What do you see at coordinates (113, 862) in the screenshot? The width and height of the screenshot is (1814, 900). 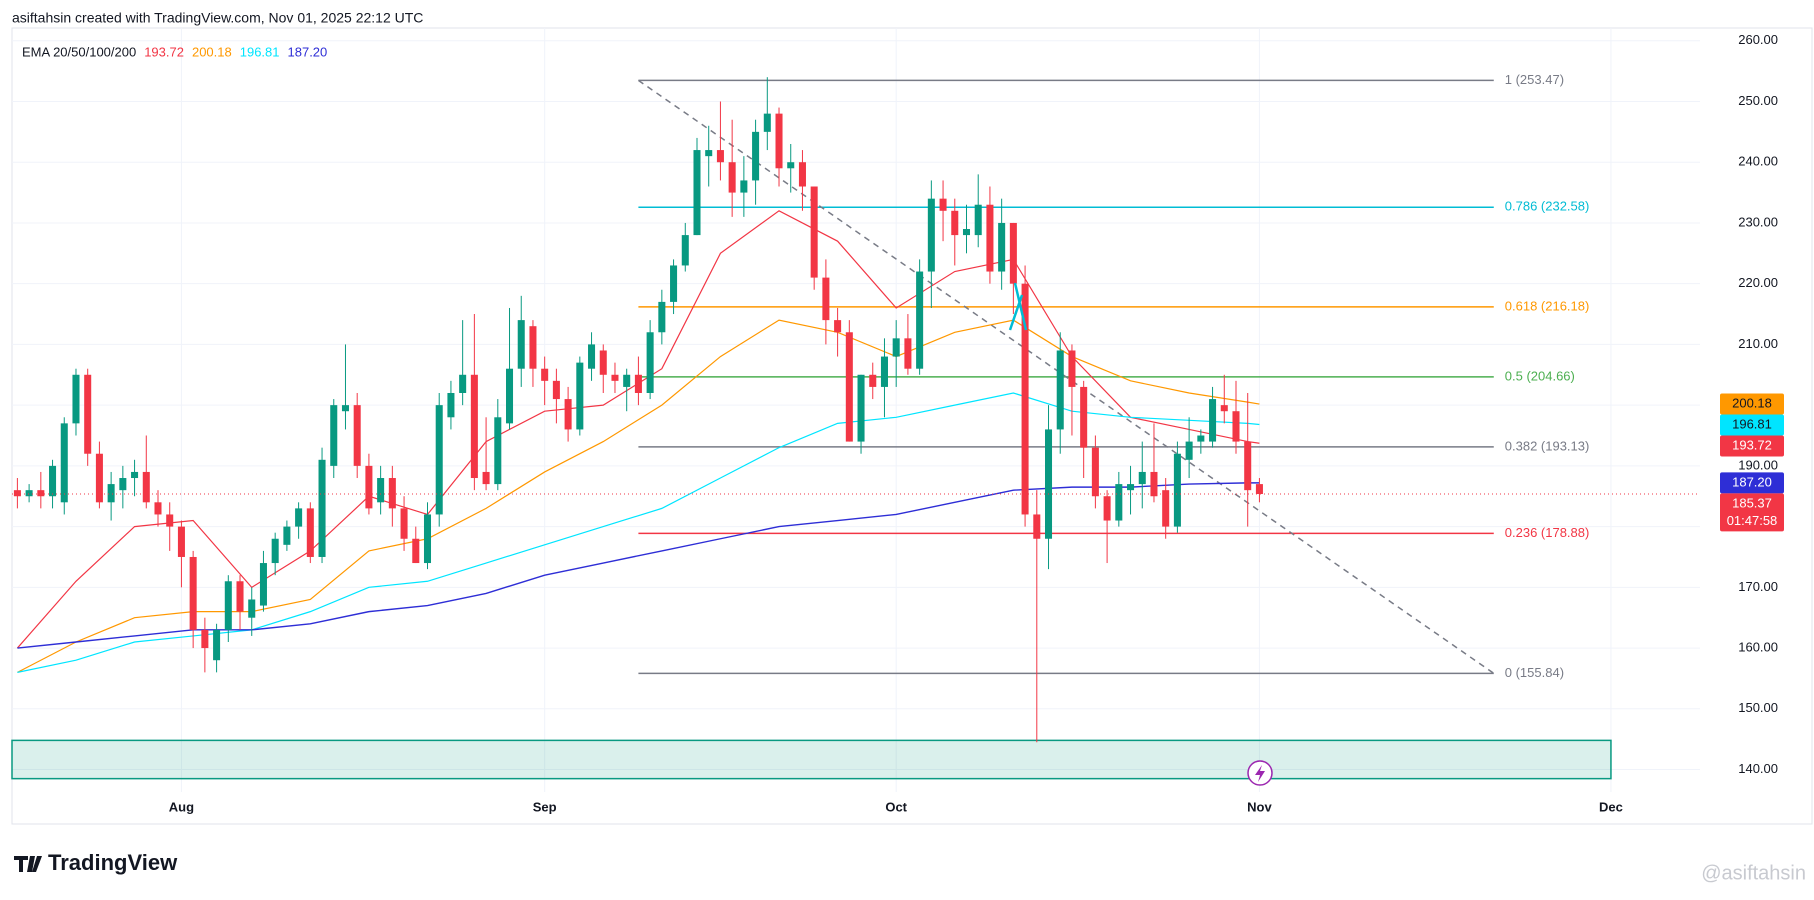 I see `logo-text: TradingView` at bounding box center [113, 862].